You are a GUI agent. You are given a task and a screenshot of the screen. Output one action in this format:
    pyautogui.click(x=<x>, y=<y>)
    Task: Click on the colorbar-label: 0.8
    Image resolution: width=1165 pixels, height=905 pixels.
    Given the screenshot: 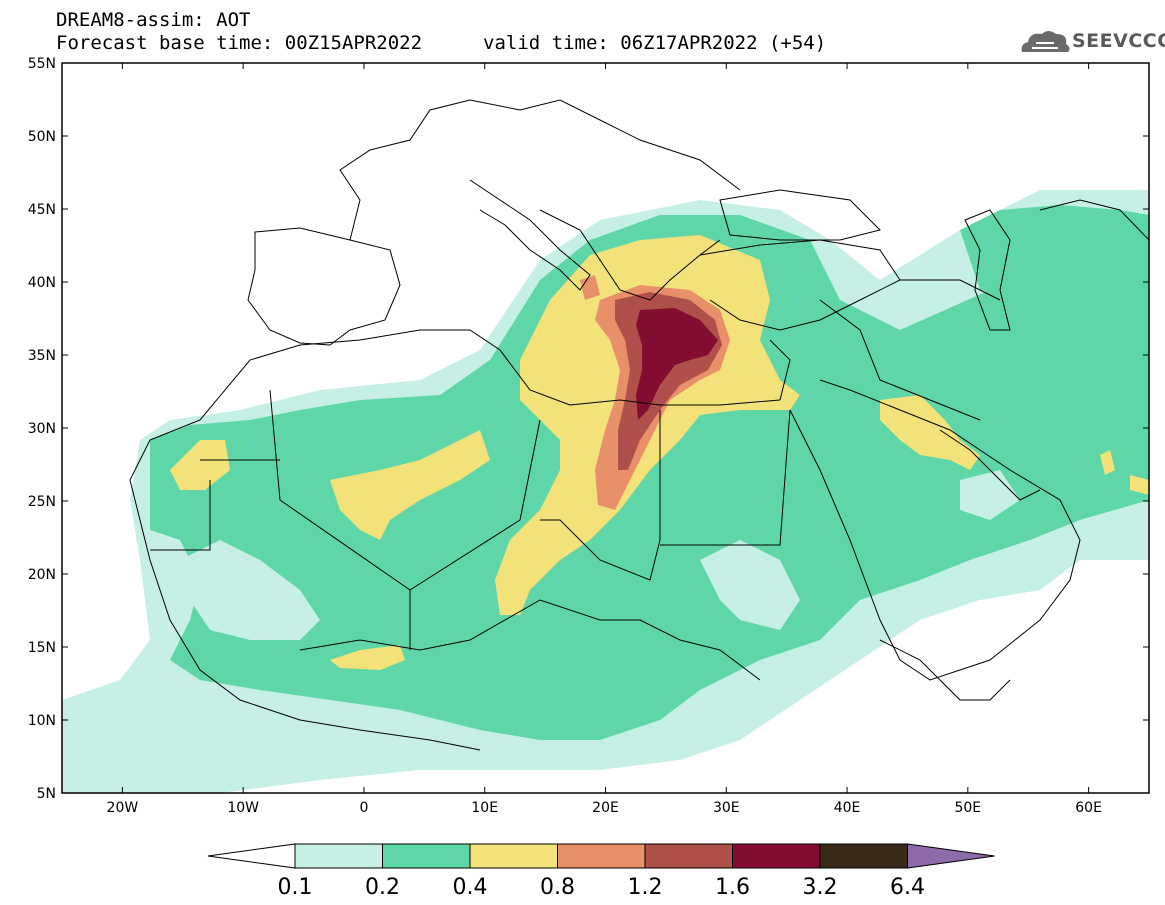 What is the action you would take?
    pyautogui.click(x=557, y=887)
    